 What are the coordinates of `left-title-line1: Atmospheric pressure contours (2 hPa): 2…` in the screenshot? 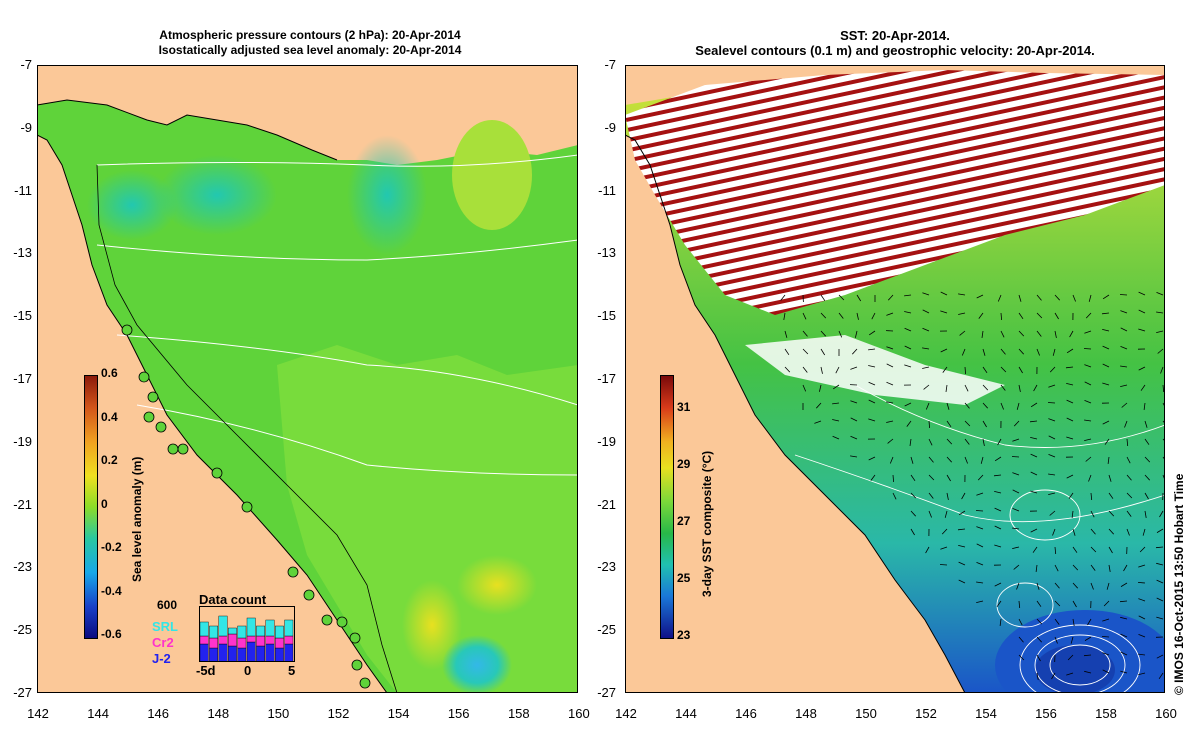 It's located at (310, 35).